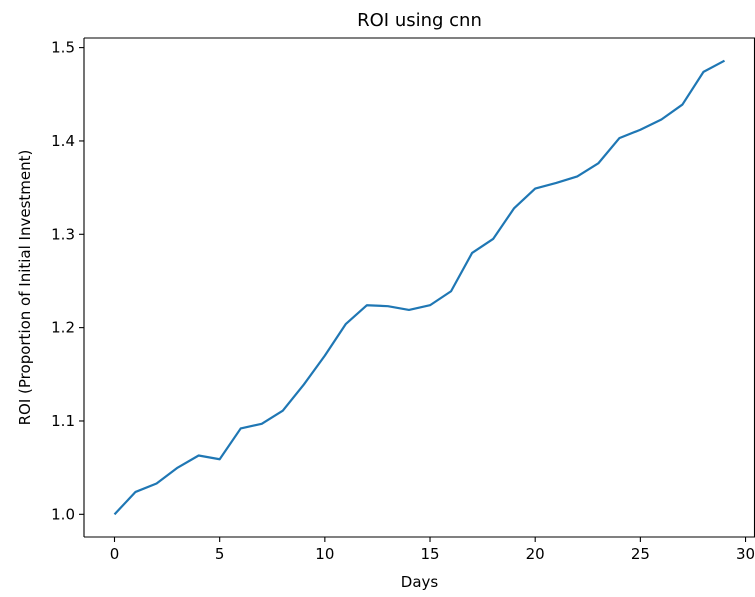  Describe the element at coordinates (115, 554) in the screenshot. I see `x-tick-label: 0` at that location.